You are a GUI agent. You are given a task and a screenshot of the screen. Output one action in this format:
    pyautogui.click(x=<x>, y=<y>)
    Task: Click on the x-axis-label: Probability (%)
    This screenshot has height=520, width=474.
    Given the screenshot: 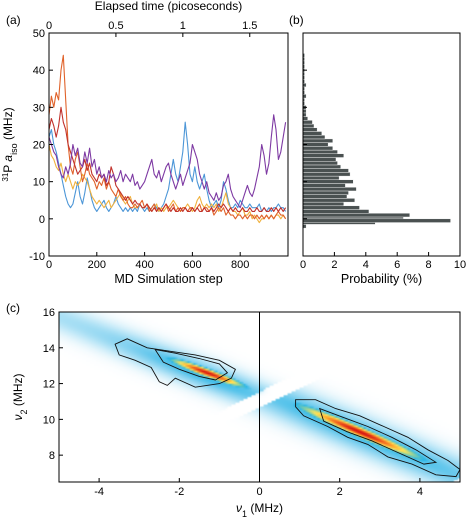 What is the action you would take?
    pyautogui.click(x=381, y=279)
    